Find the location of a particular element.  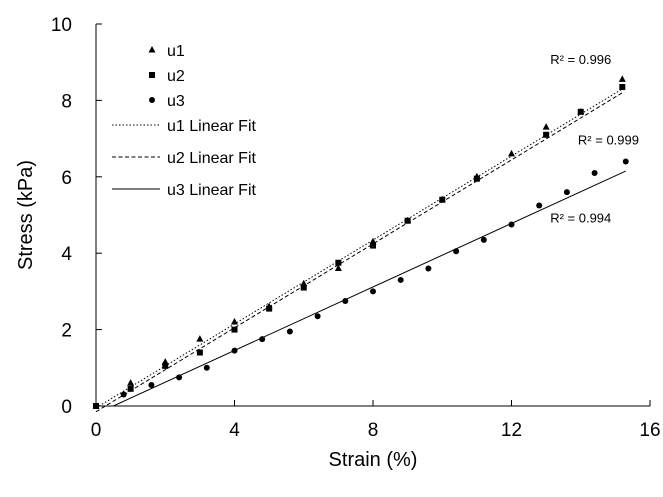

legend-label-fit-1: u1 Linear Fit is located at coordinates (211, 126).